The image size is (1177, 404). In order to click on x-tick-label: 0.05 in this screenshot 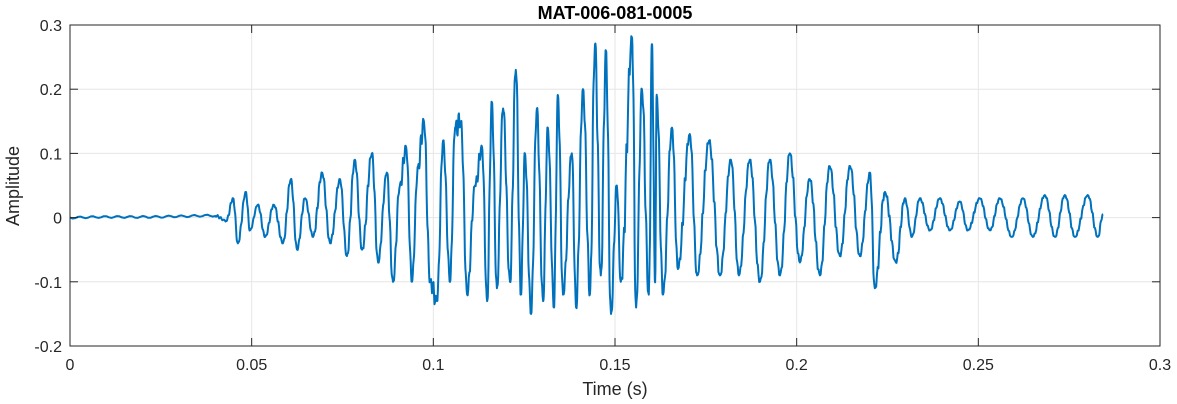, I will do `click(251, 365)`.